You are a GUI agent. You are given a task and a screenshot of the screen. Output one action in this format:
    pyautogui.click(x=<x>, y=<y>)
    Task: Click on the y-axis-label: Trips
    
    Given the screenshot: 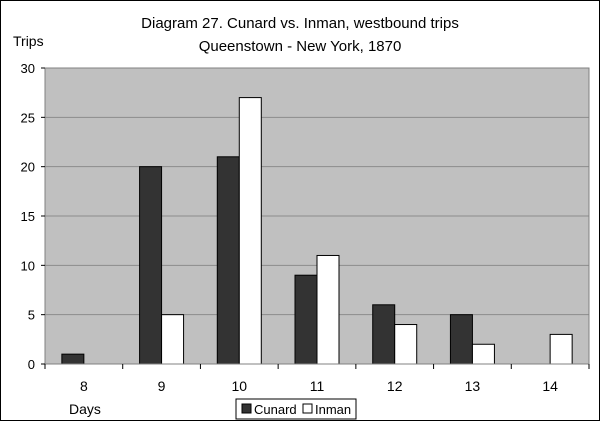 What is the action you would take?
    pyautogui.click(x=28, y=41)
    